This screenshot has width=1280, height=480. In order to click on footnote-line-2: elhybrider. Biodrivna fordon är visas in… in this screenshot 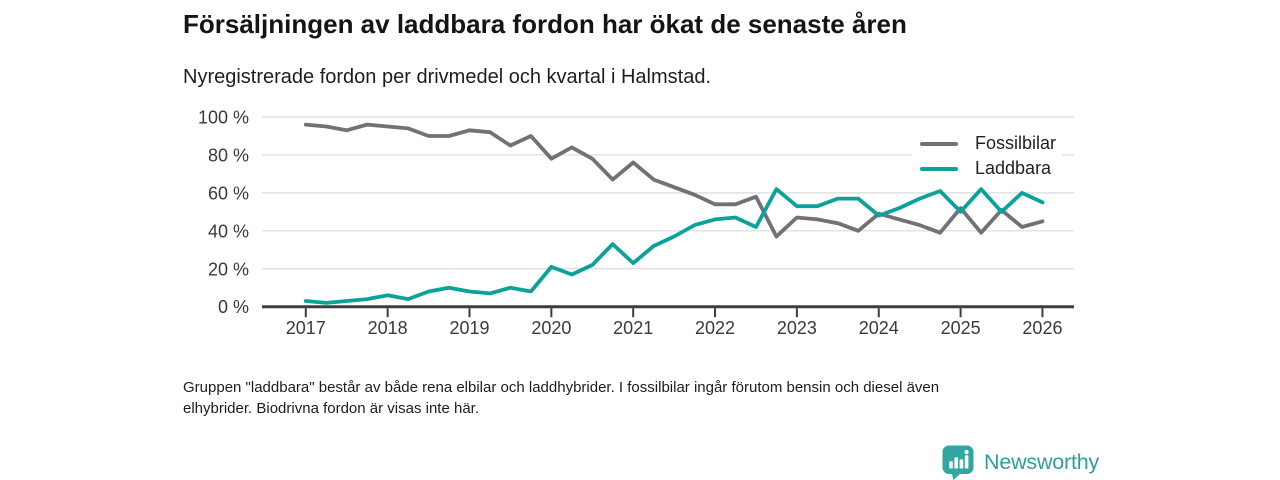, I will do `click(331, 408)`.